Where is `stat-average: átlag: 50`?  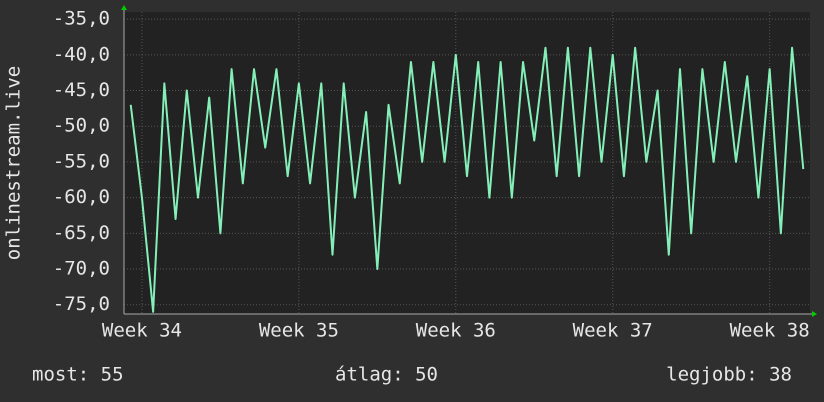 stat-average: átlag: 50 is located at coordinates (386, 375).